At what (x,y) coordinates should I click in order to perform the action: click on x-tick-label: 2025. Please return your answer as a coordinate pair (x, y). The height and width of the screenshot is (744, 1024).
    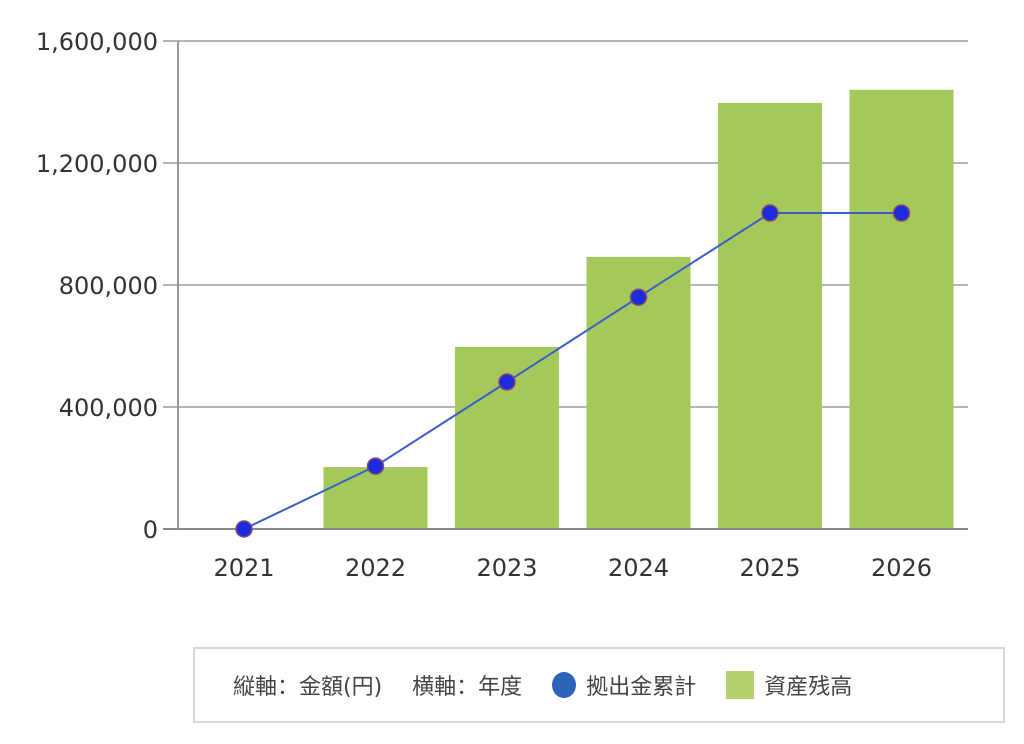
    Looking at the image, I should click on (769, 568).